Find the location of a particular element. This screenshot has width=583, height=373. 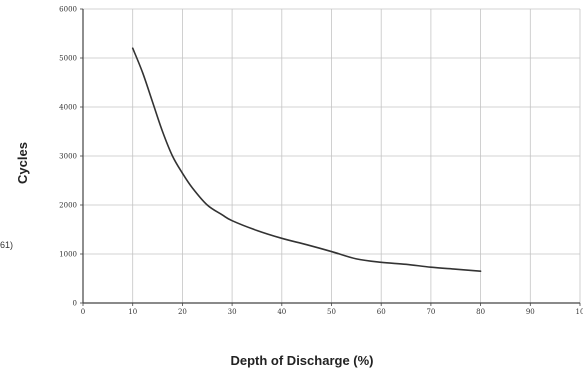

x-tick-label: 70 is located at coordinates (430, 312).